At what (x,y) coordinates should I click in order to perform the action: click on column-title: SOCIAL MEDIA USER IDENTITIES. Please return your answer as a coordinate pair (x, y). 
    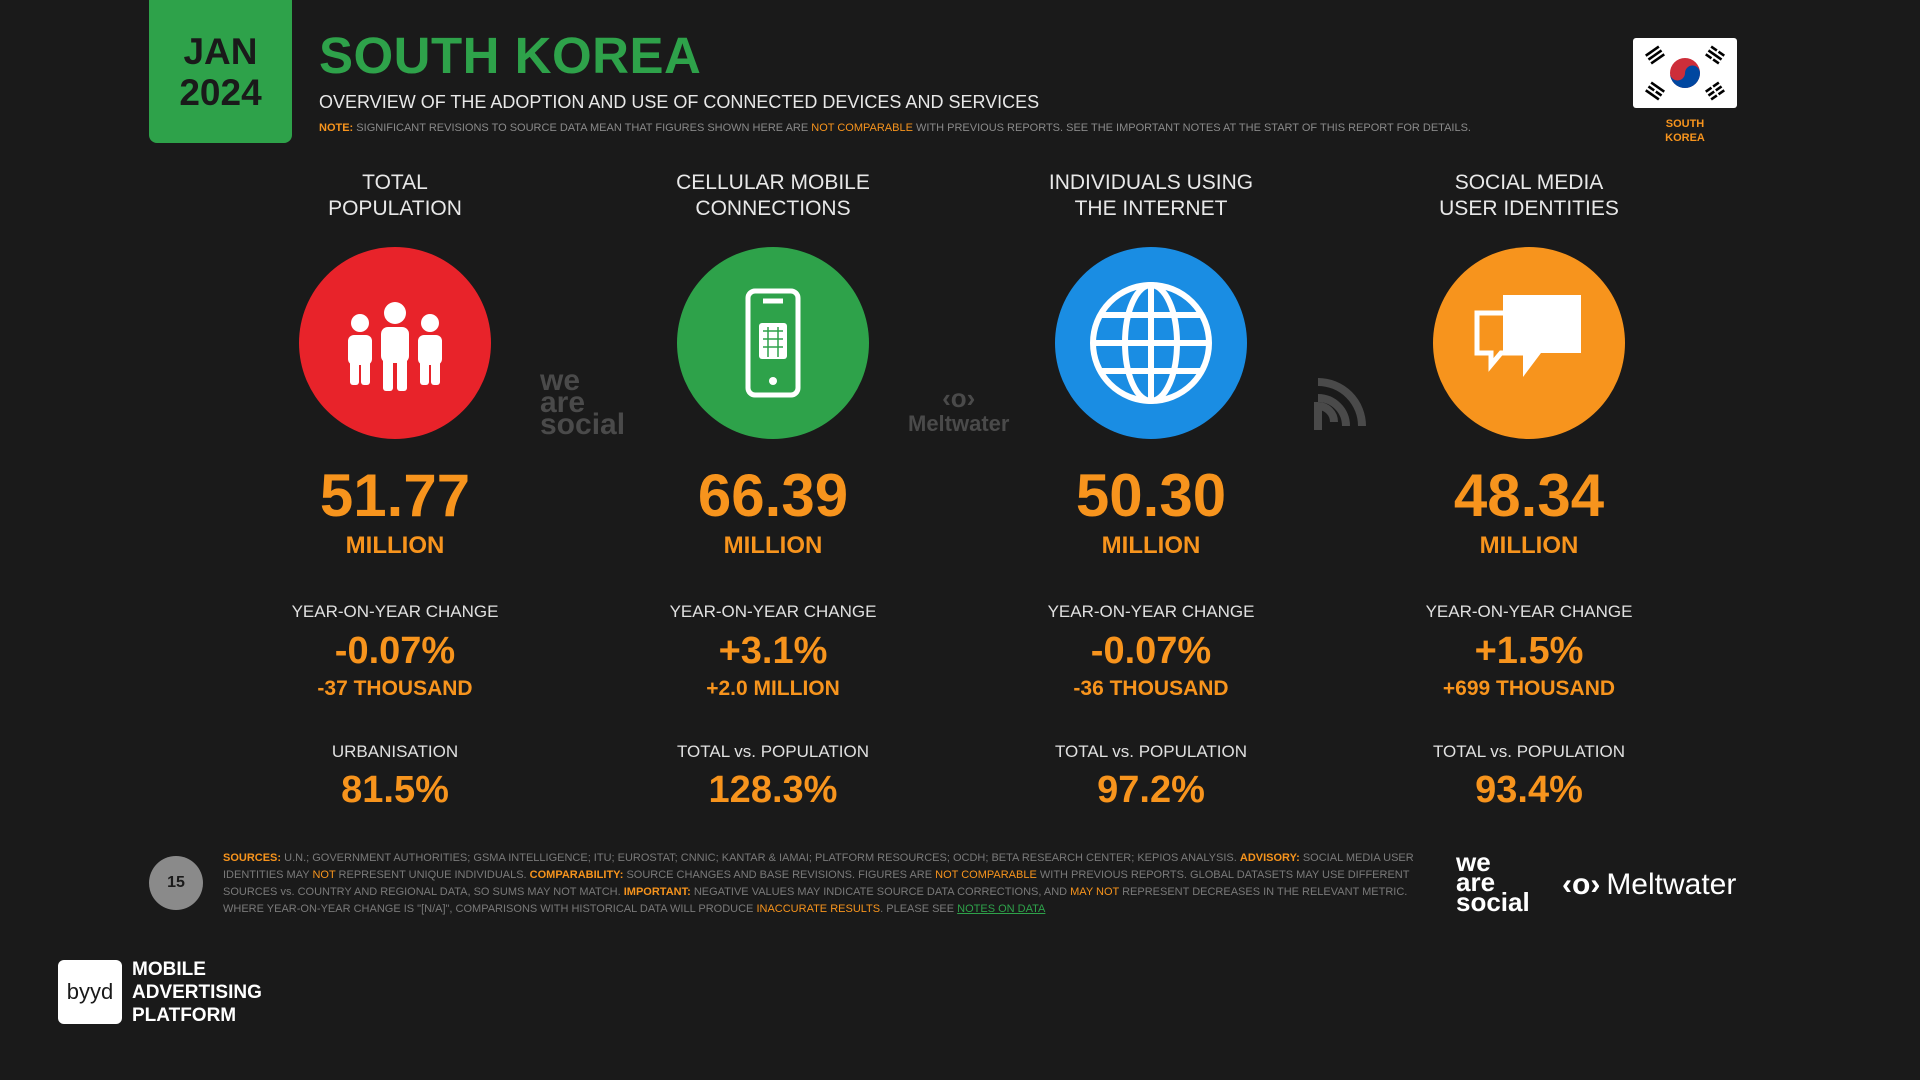
    Looking at the image, I should click on (1529, 198).